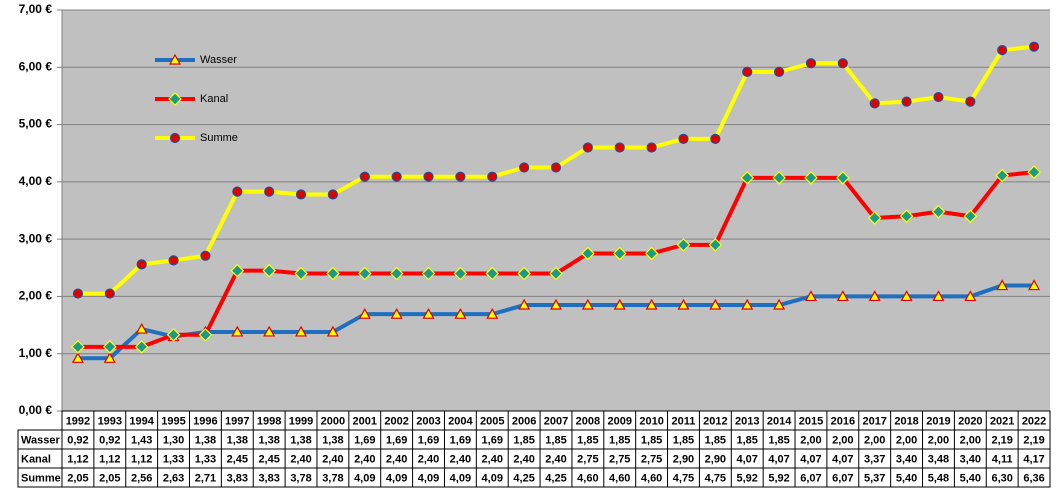 This screenshot has height=492, width=1061. I want to click on table-value: 3,83, so click(237, 478).